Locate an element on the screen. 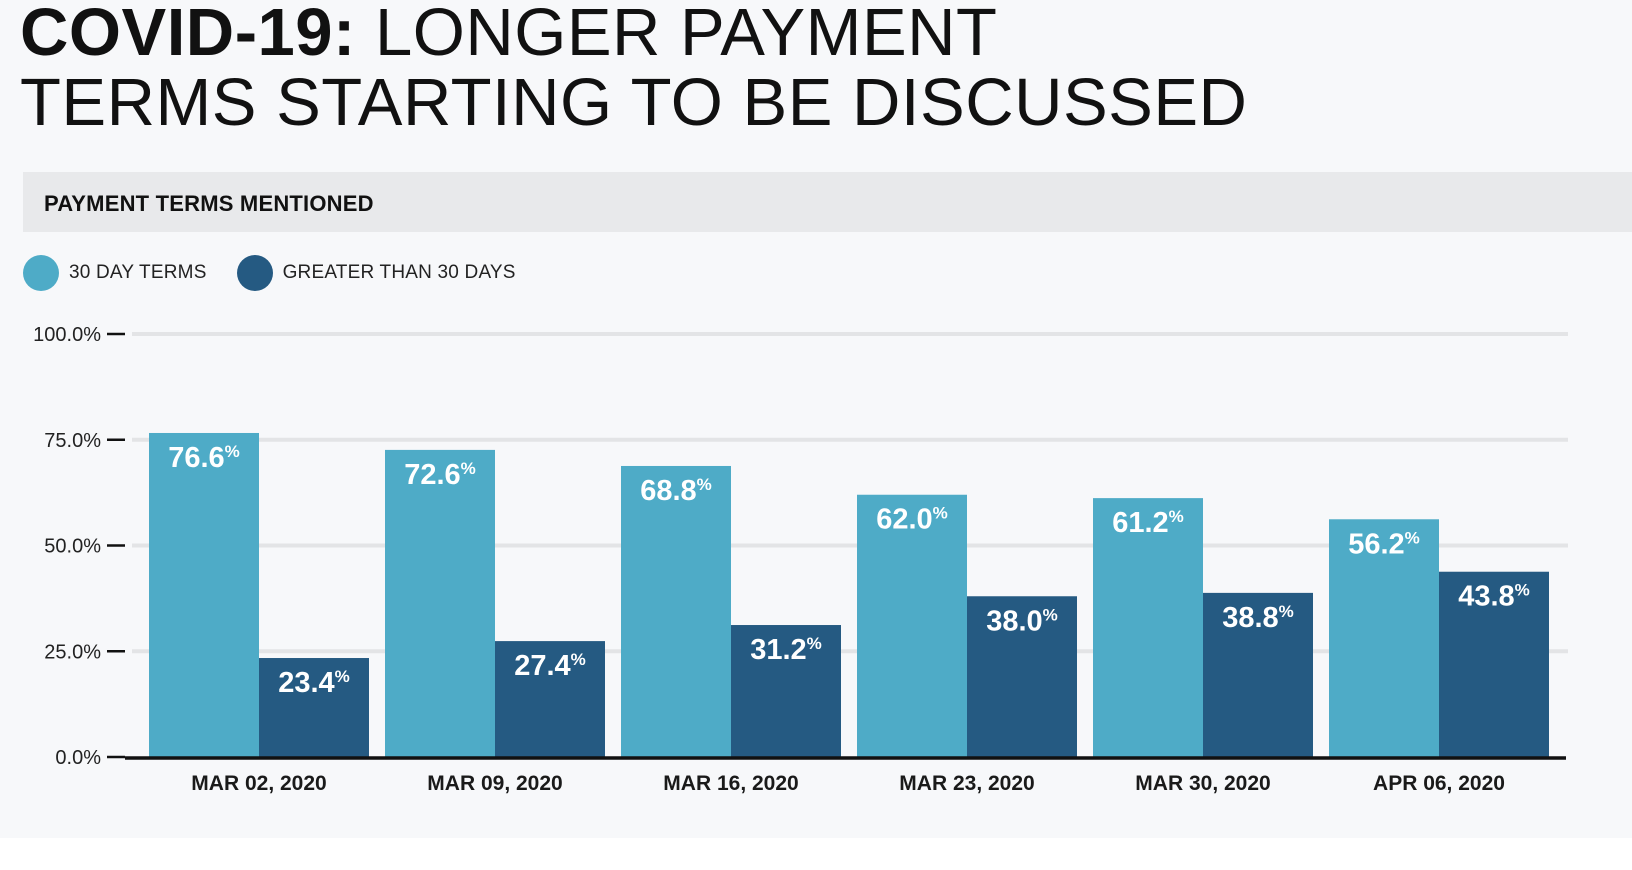 The height and width of the screenshot is (870, 1632). title-line-2: TERMS STARTING TO BE DISCUSSED is located at coordinates (634, 102).